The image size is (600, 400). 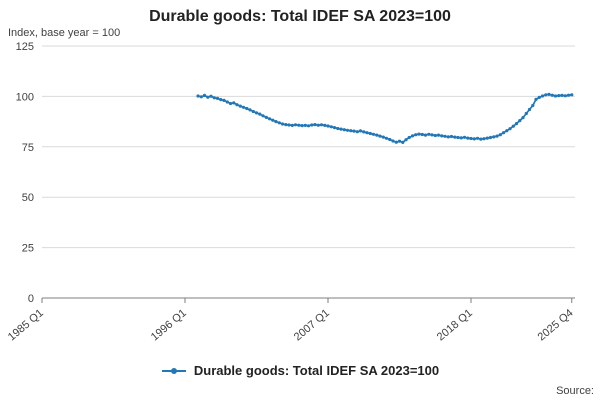 I want to click on legend: Durable goods: Total IDEF SA 2023=100, so click(x=300, y=370).